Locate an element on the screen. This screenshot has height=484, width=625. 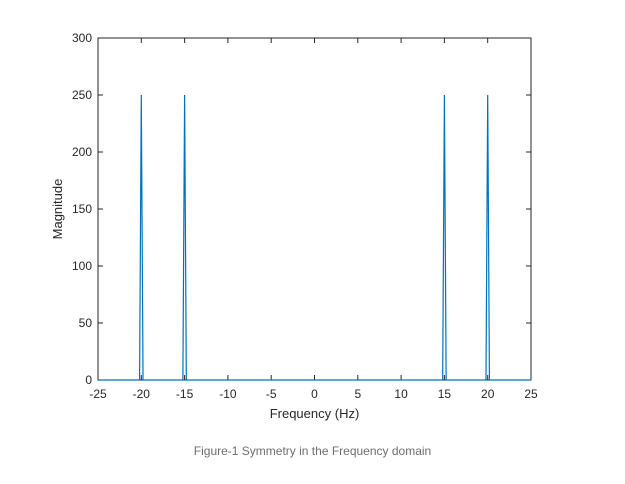
x-tick-label: -5 is located at coordinates (271, 394).